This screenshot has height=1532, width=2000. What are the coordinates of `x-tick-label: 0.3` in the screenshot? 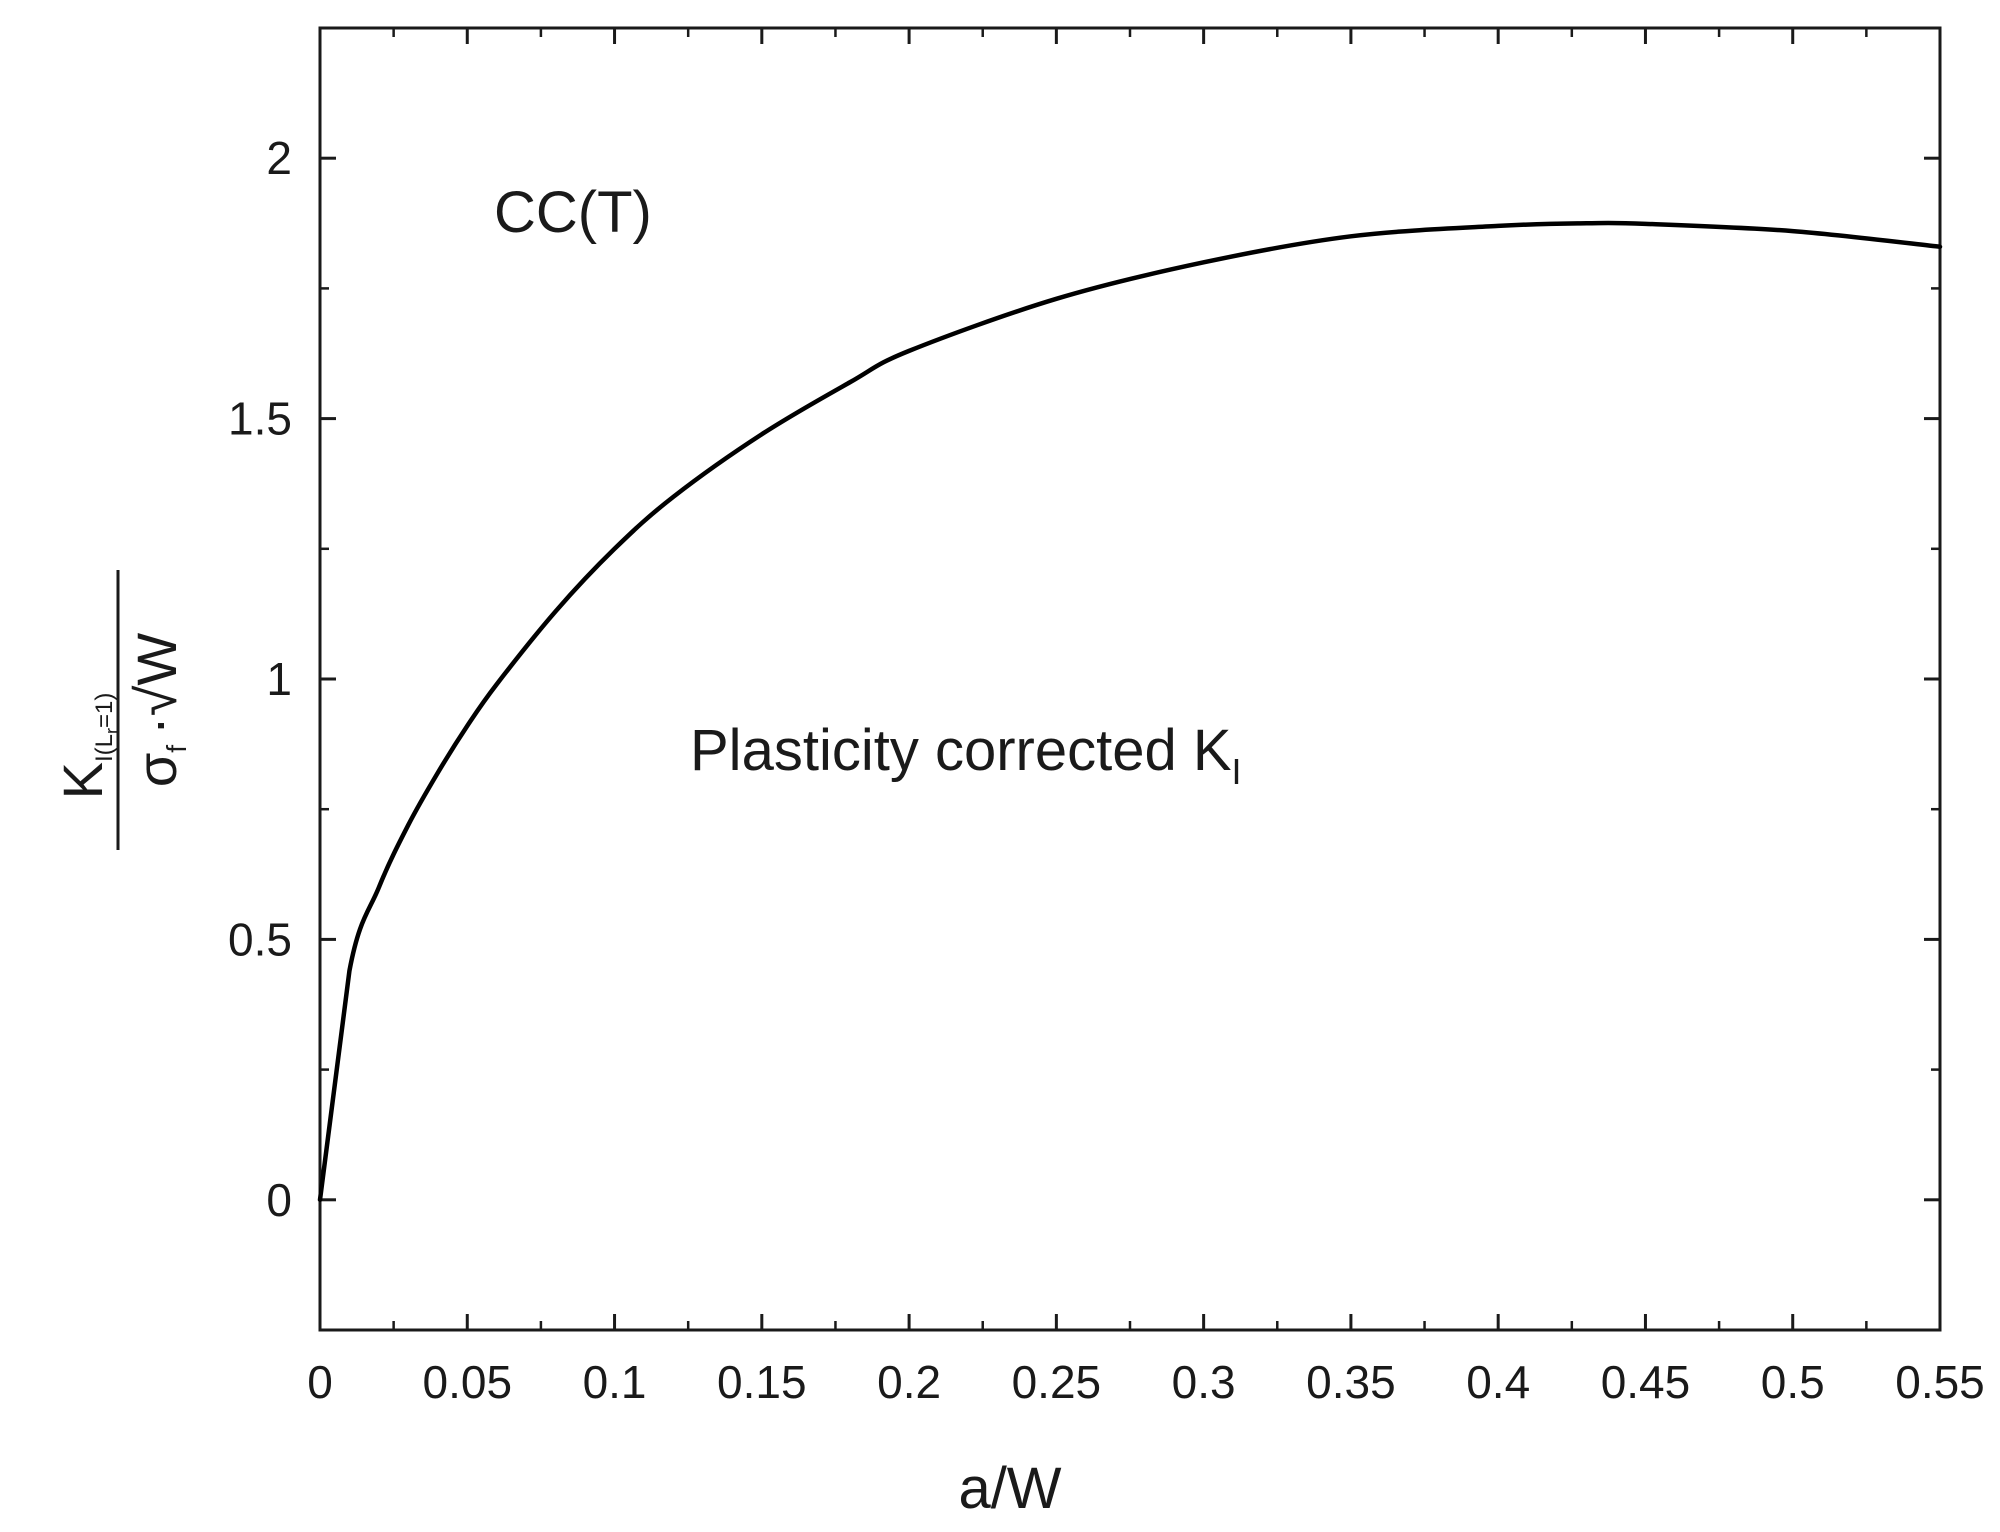 It's located at (1204, 1382).